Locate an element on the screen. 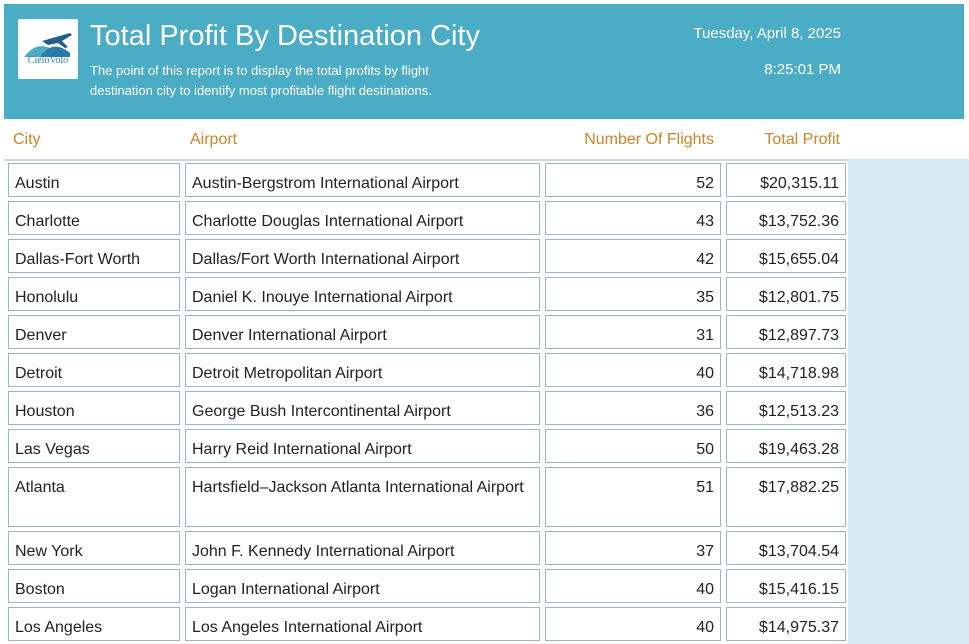 The image size is (969, 644). airport-cell: Daniel K. Inouye International Airport is located at coordinates (362, 294).